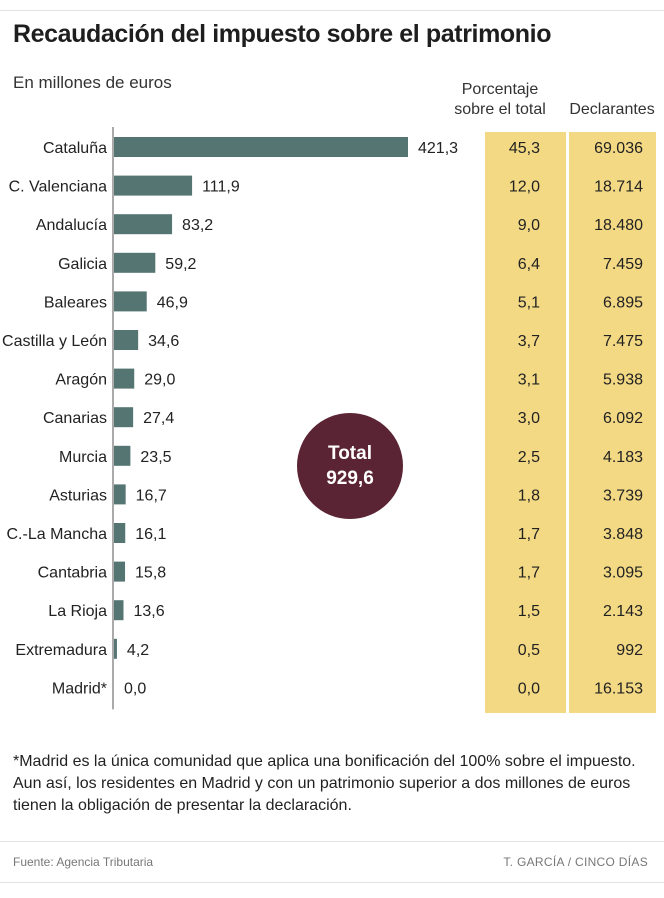  What do you see at coordinates (197, 225) in the screenshot?
I see `value-label: 83,2` at bounding box center [197, 225].